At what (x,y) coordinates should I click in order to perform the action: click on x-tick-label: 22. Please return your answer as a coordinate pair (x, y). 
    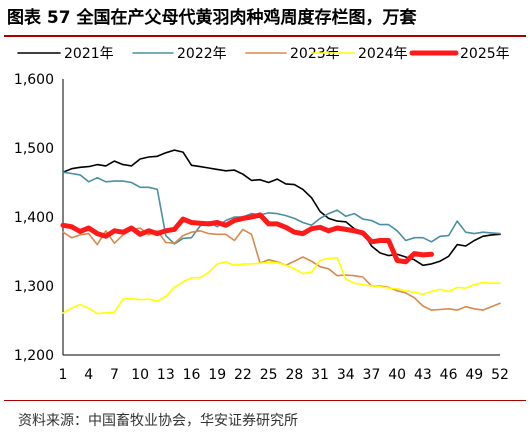
    Looking at the image, I should click on (243, 375).